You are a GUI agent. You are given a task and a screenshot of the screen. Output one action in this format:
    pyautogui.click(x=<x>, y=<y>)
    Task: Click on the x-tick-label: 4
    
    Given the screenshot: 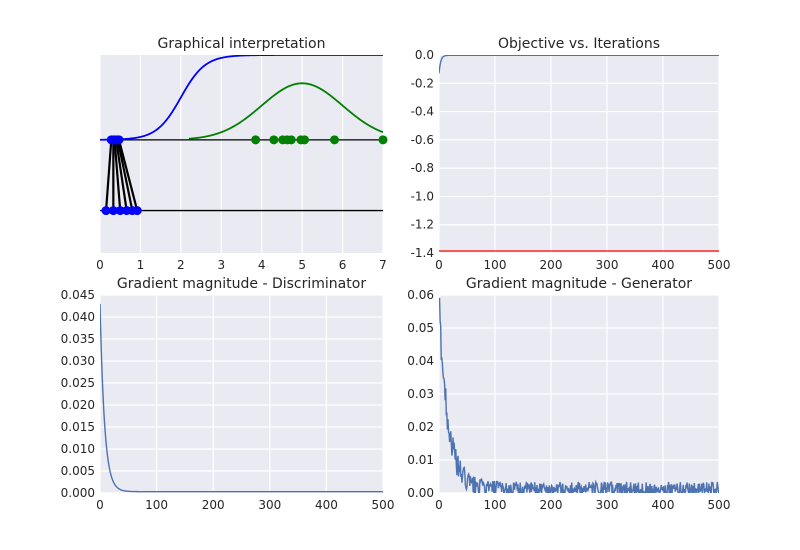 What is the action you would take?
    pyautogui.click(x=262, y=265)
    